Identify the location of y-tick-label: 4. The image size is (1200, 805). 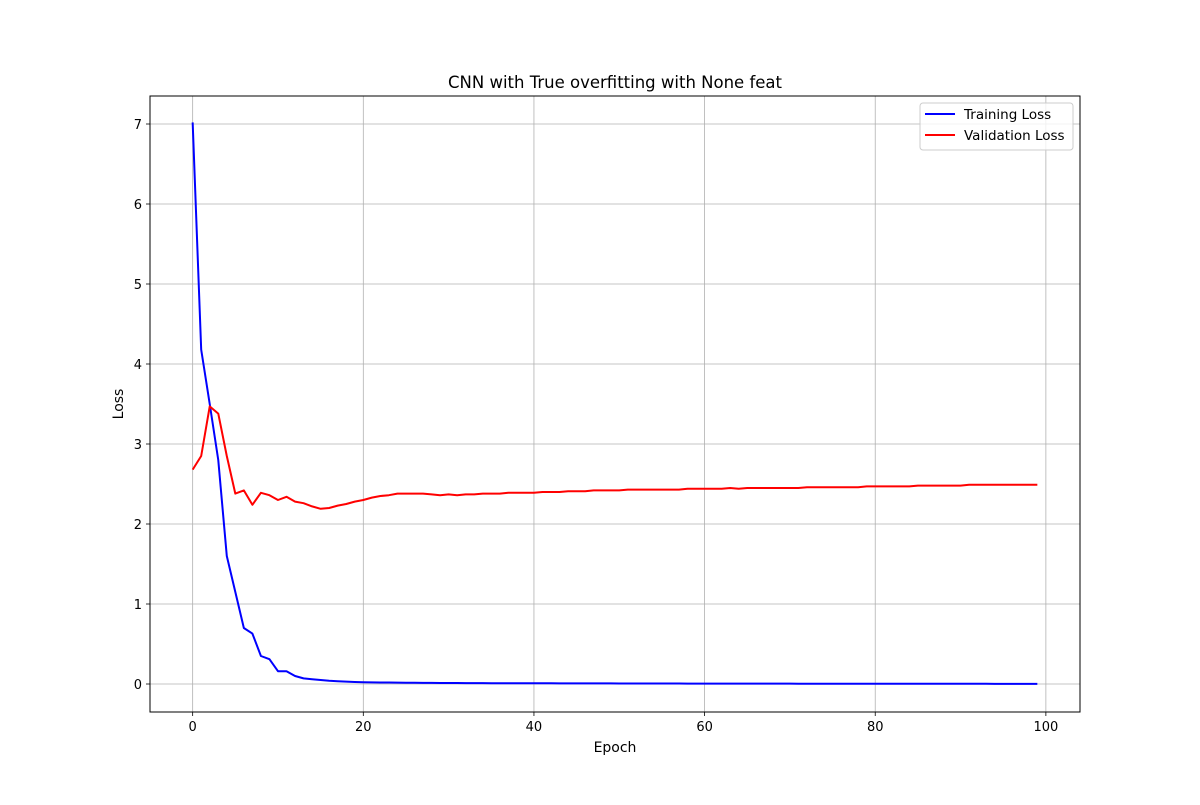
(138, 365).